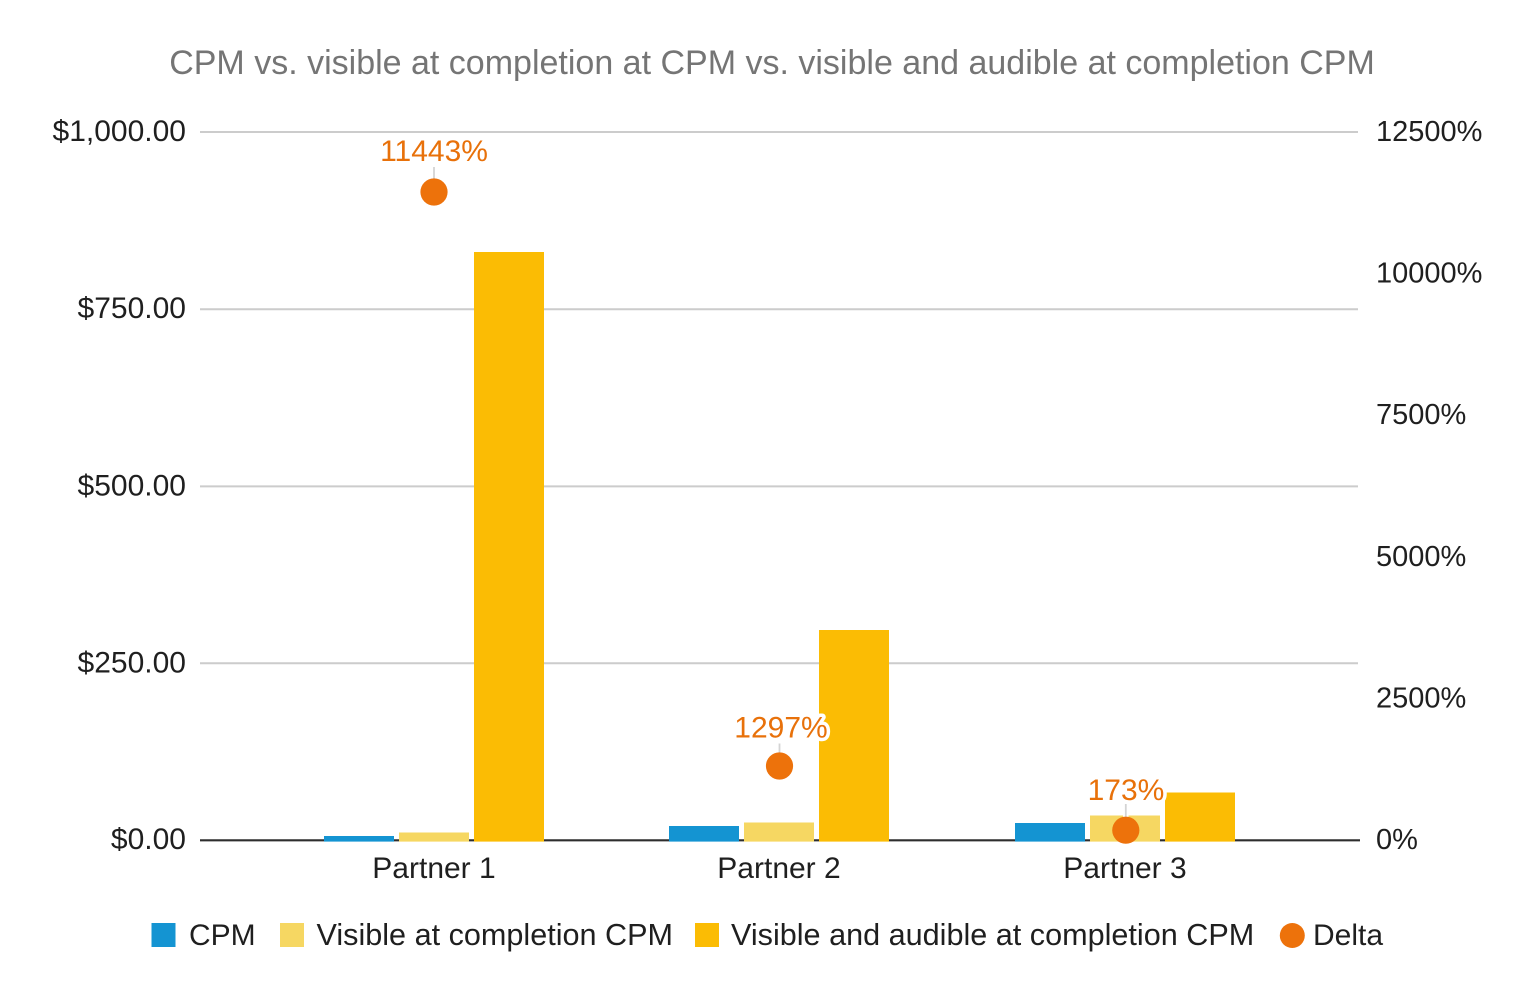  Describe the element at coordinates (1421, 557) in the screenshot. I see `svg-text: 5000%` at that location.